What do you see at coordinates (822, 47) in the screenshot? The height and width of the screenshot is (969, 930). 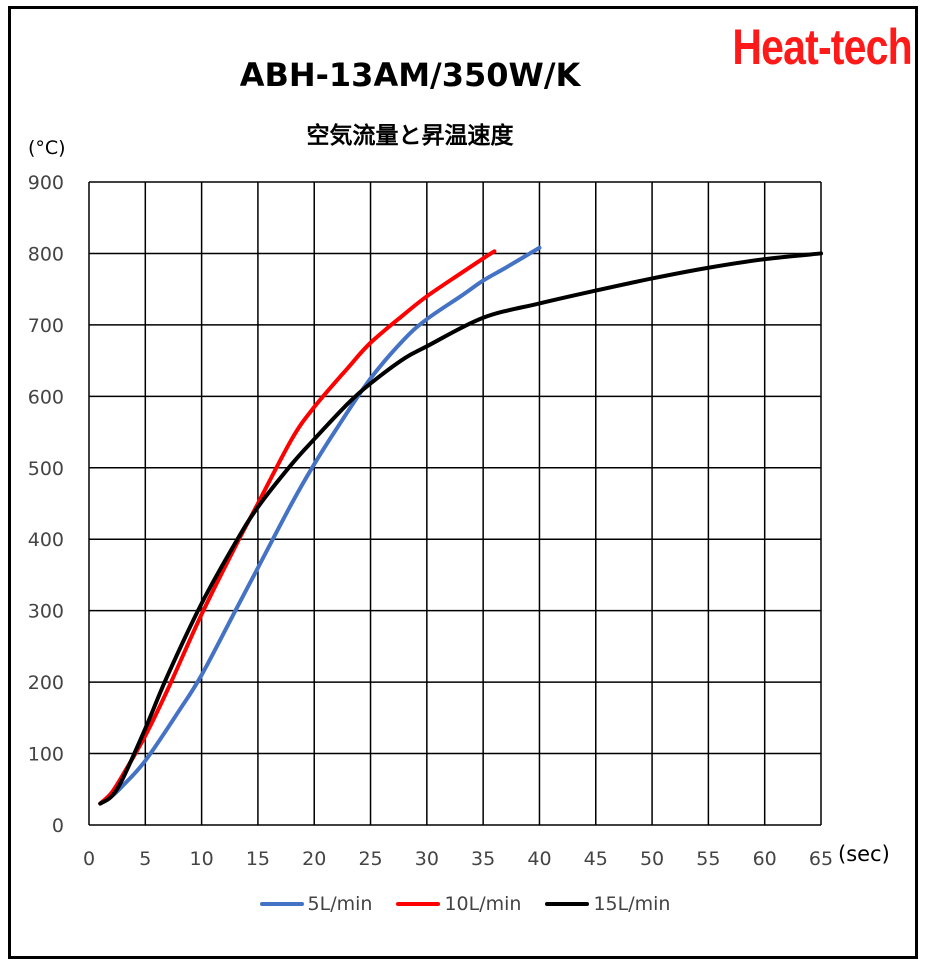 I see `brand-logo: Heat-tech` at bounding box center [822, 47].